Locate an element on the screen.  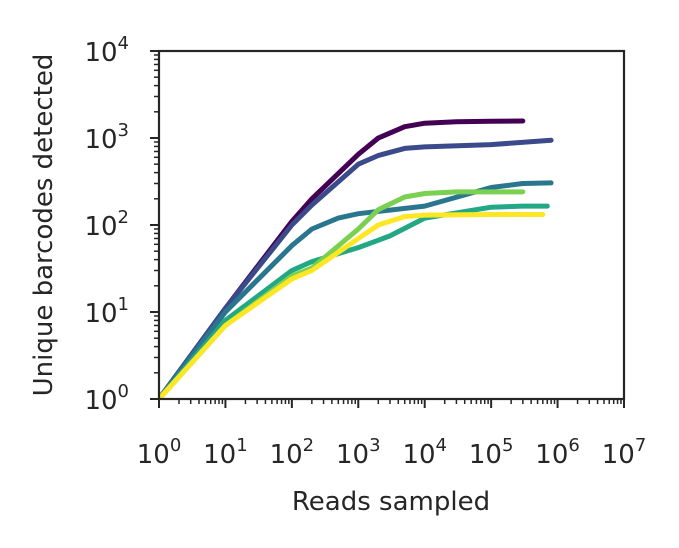
x-tick-label: 10¹ is located at coordinates (225, 452).